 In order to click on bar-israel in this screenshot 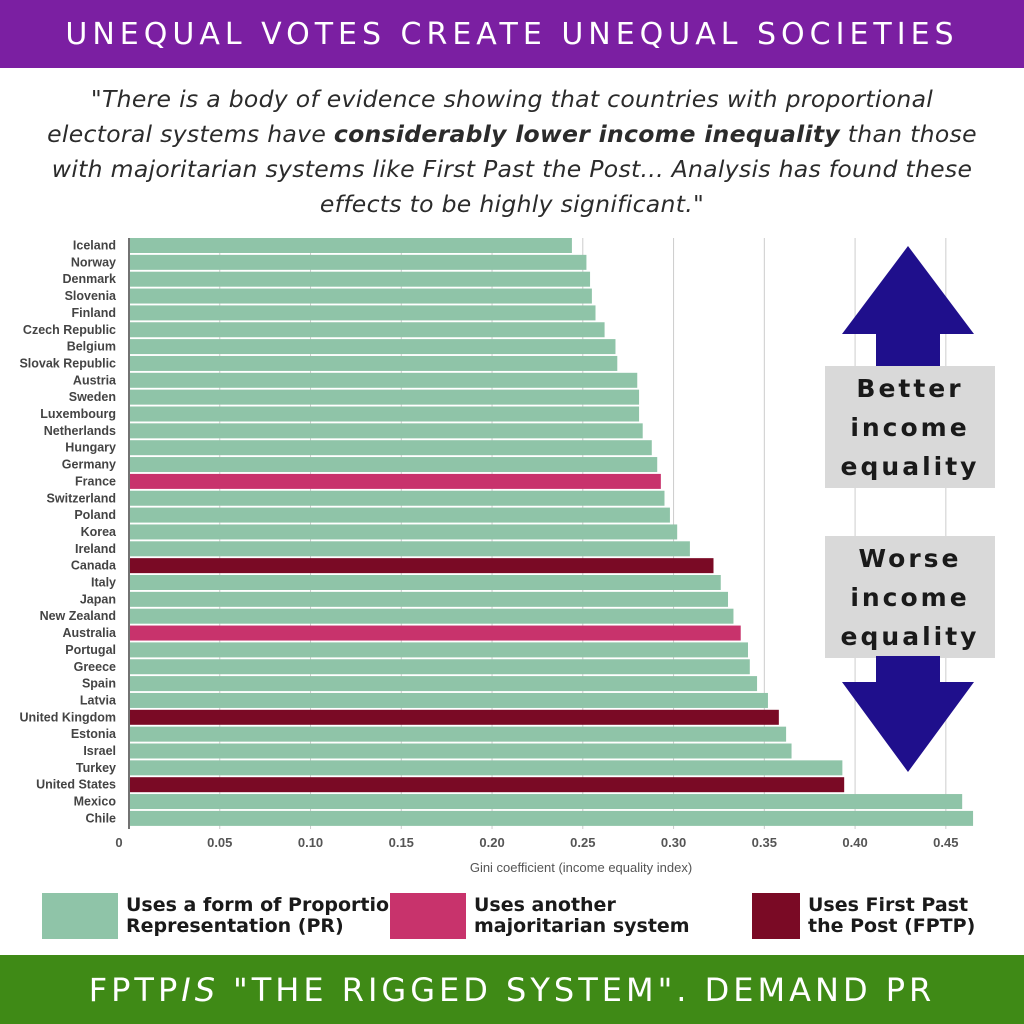, I will do `click(461, 751)`.